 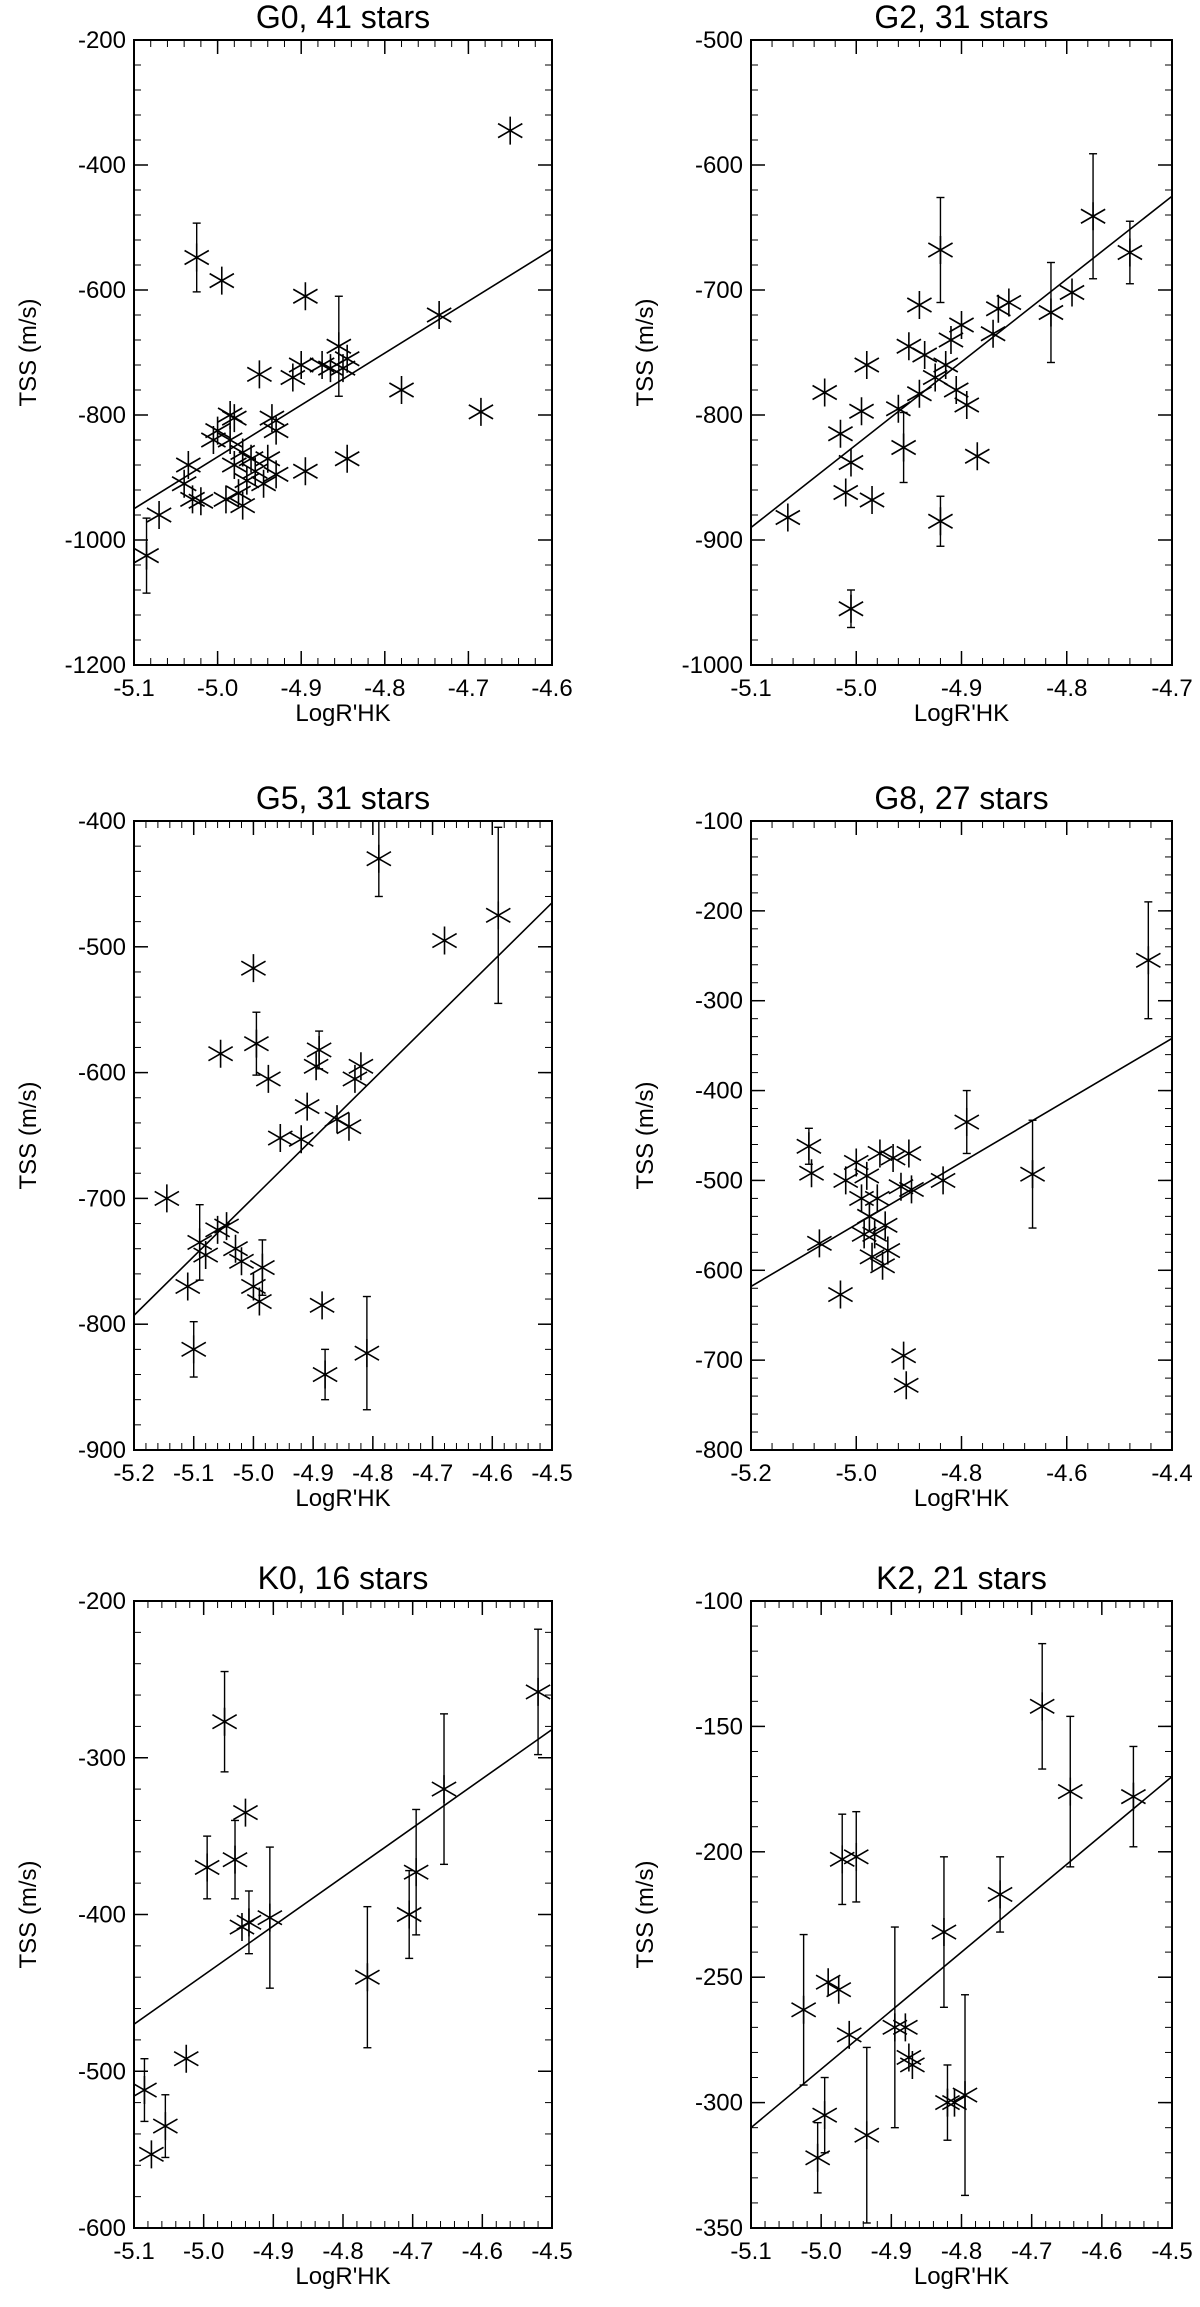 What do you see at coordinates (961, 1578) in the screenshot?
I see `panel-title: K2, 21 stars` at bounding box center [961, 1578].